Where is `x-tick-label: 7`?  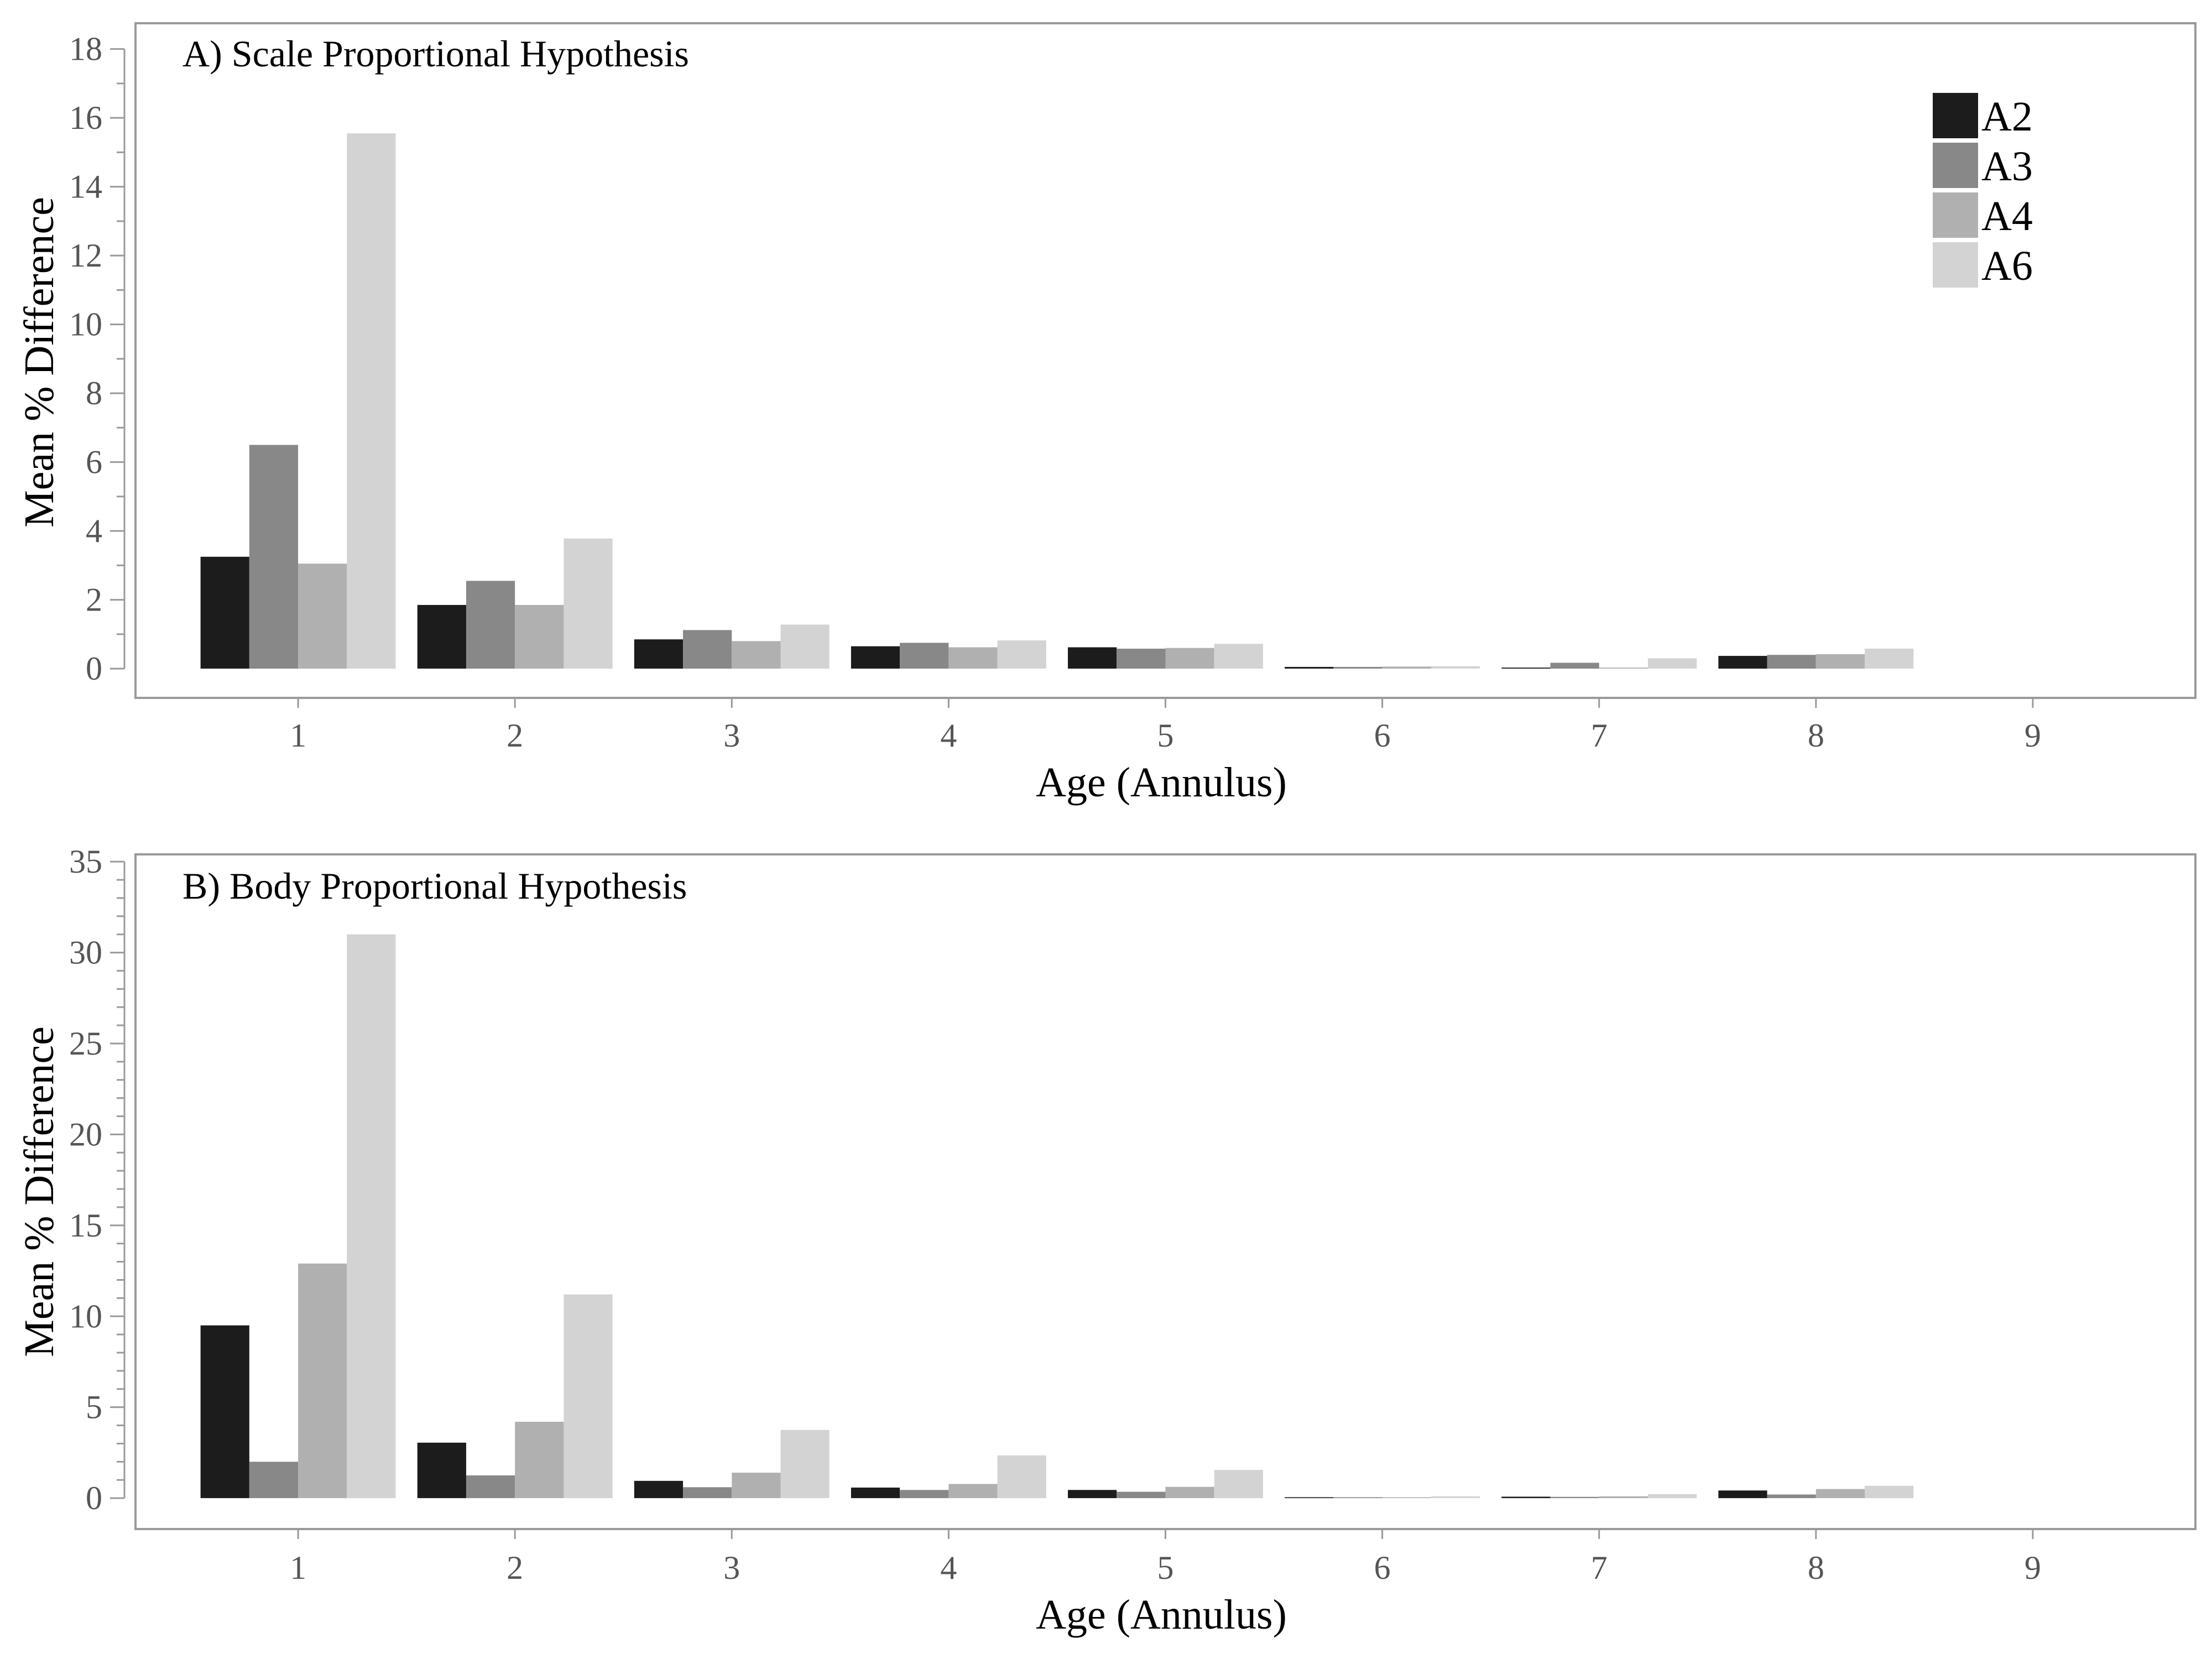
x-tick-label: 7 is located at coordinates (1600, 735).